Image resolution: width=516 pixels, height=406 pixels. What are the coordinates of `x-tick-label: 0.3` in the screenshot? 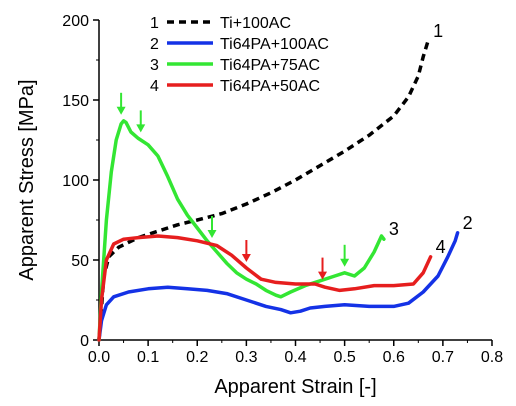 It's located at (246, 357).